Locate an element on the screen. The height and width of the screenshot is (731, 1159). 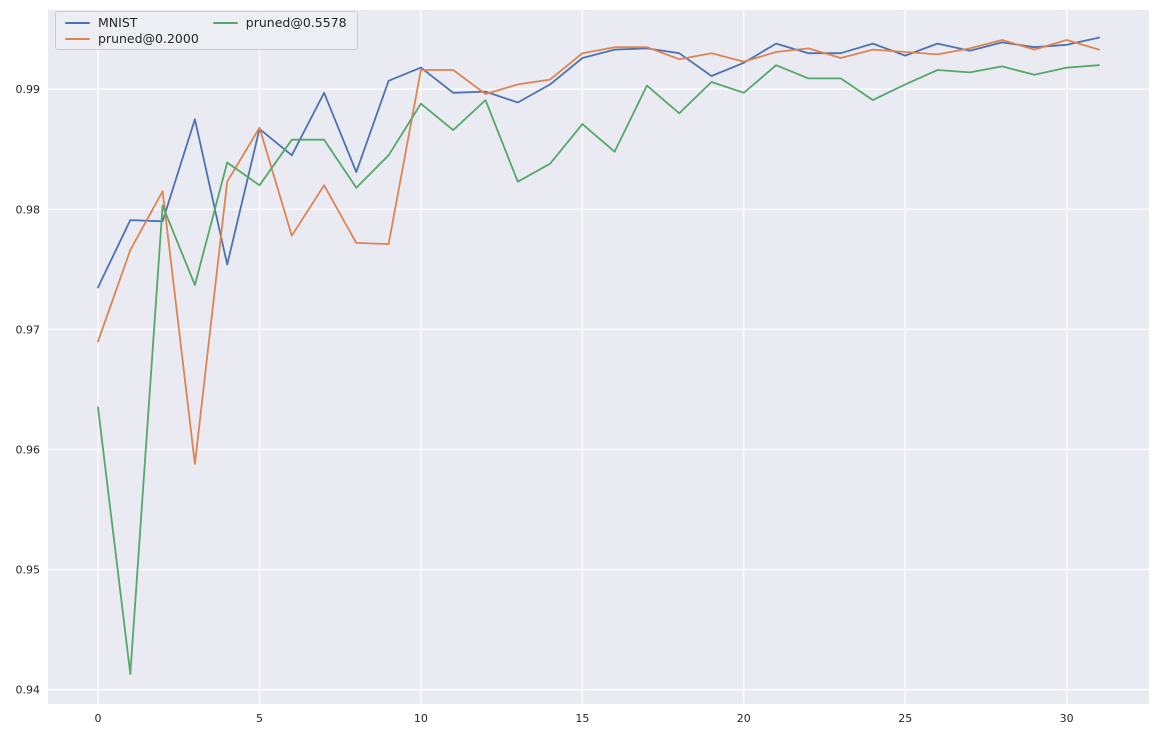
y-tick-label-0.98: 0.98 is located at coordinates (28, 209).